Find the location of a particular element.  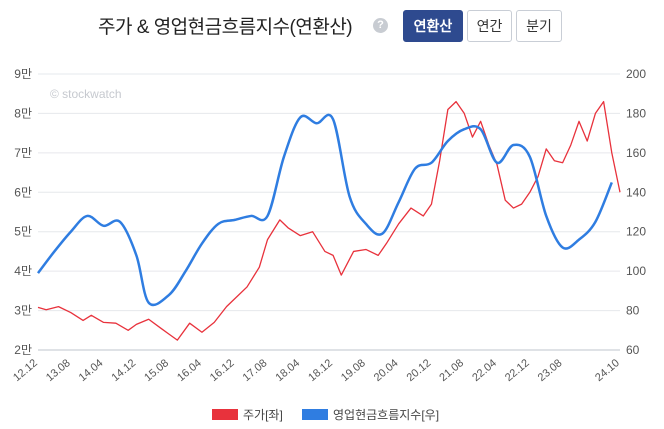

legend: 주가[좌] 영업현금흐름지수[우] is located at coordinates (325, 415).